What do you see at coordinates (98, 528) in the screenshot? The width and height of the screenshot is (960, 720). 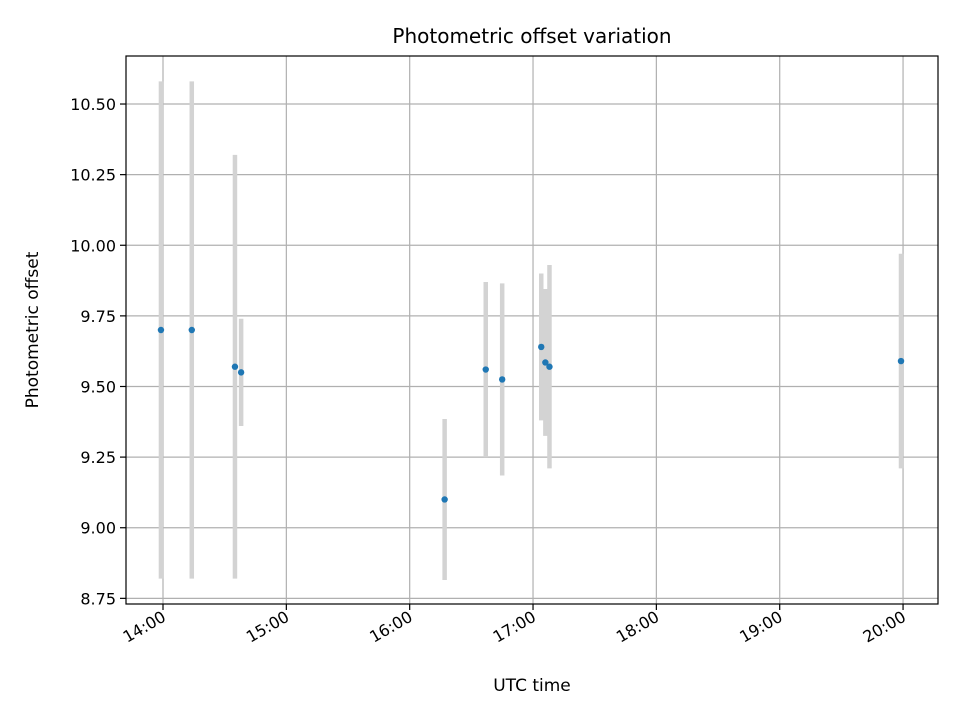 I see `y-tick-label: 9.00` at bounding box center [98, 528].